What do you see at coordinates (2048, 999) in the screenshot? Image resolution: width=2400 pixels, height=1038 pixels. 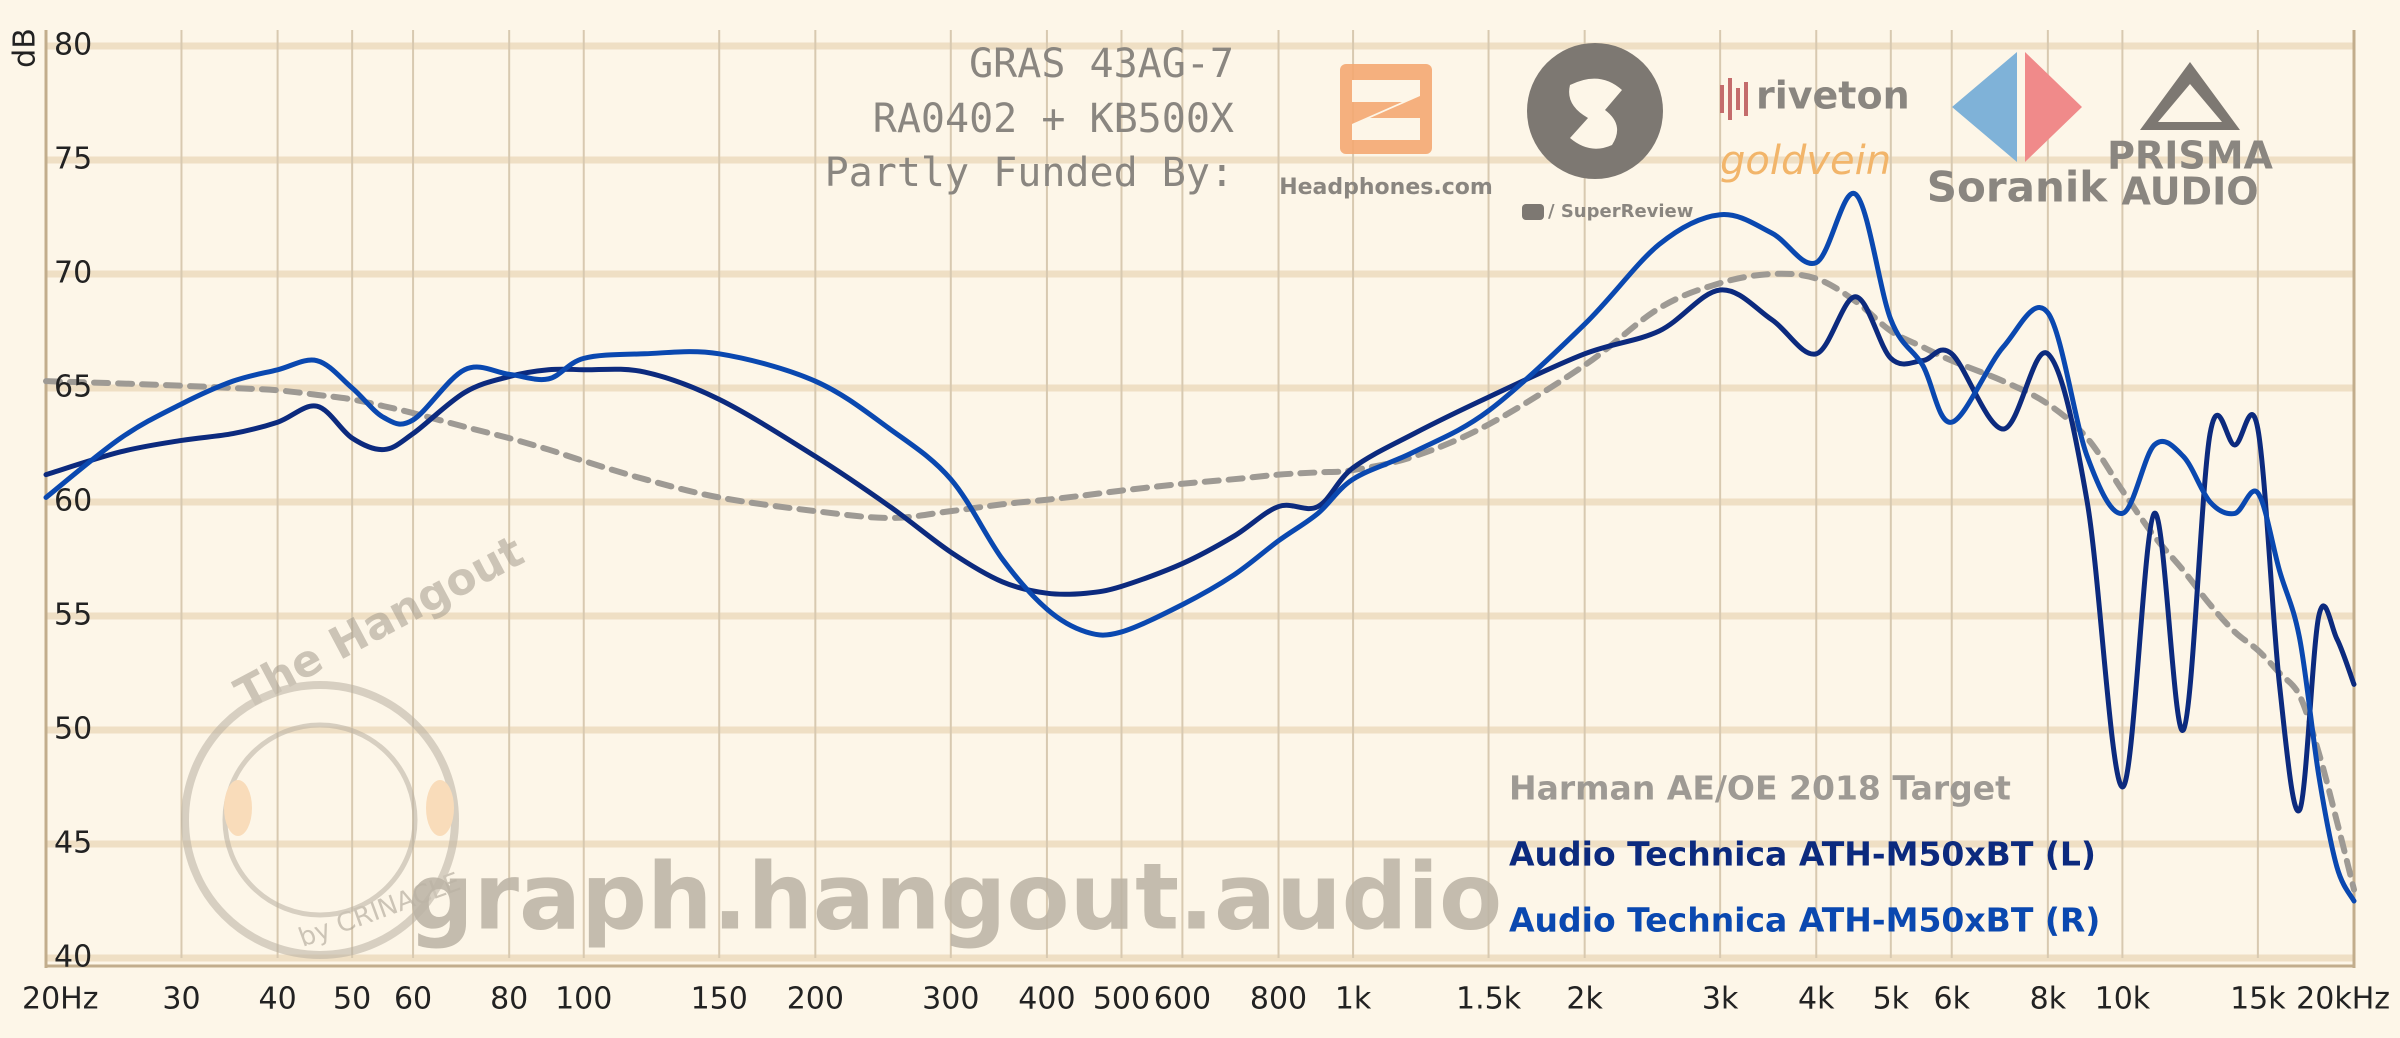 I see `x-tick-label: 8k` at bounding box center [2048, 999].